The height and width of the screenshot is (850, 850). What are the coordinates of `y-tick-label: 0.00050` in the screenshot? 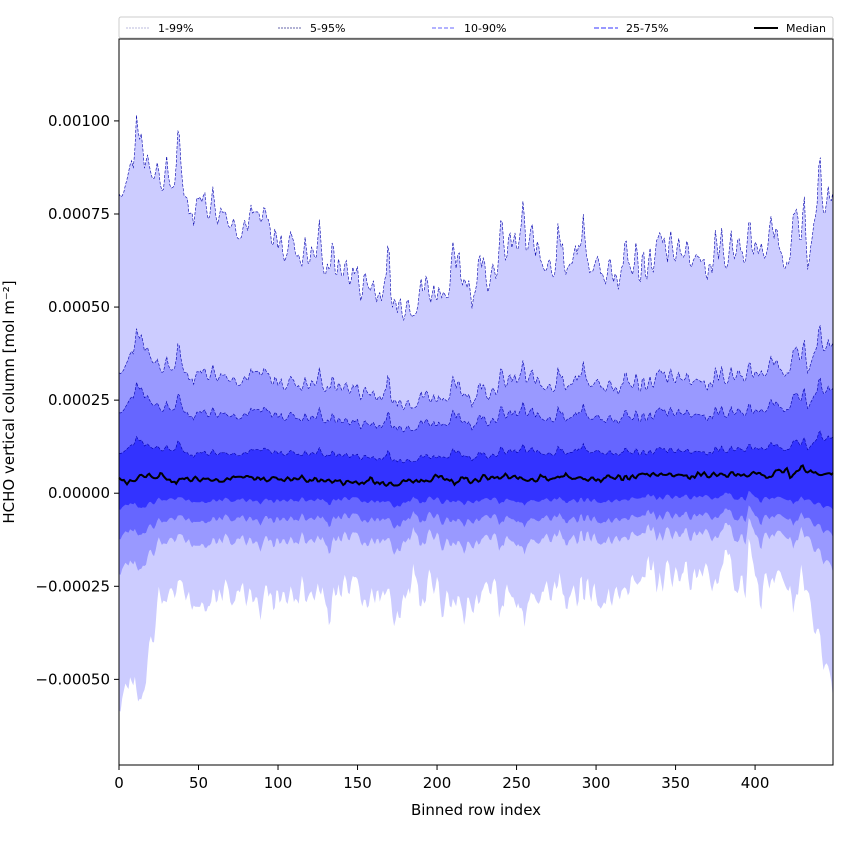 It's located at (79, 307).